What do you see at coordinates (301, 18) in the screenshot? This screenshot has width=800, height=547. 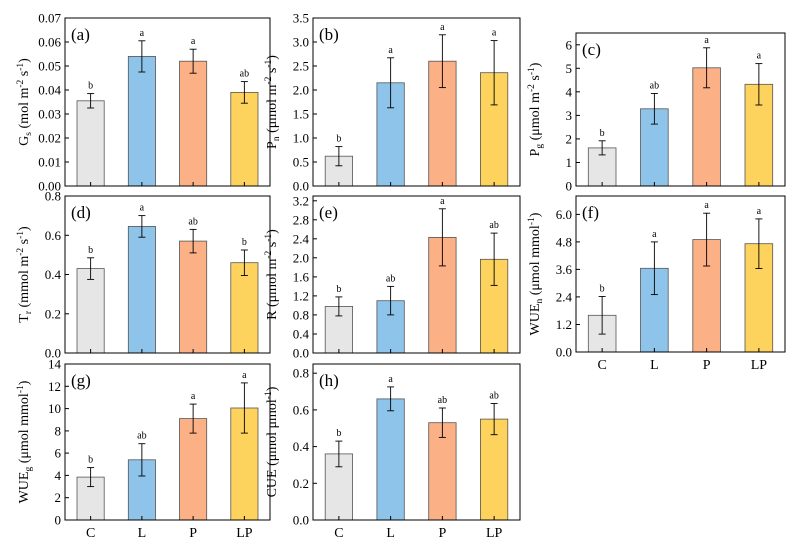 I see `y-tick-label: 3.5` at bounding box center [301, 18].